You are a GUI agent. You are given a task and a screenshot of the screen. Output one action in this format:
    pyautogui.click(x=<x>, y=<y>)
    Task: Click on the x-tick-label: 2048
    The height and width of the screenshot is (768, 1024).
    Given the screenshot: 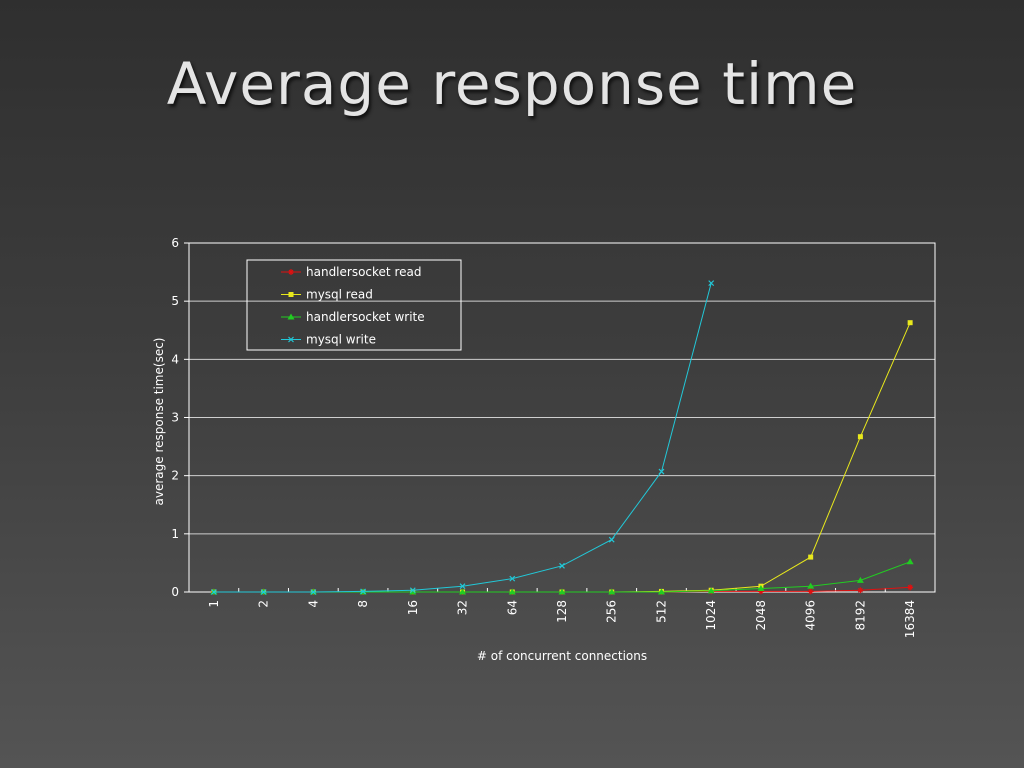 What is the action you would take?
    pyautogui.click(x=761, y=615)
    